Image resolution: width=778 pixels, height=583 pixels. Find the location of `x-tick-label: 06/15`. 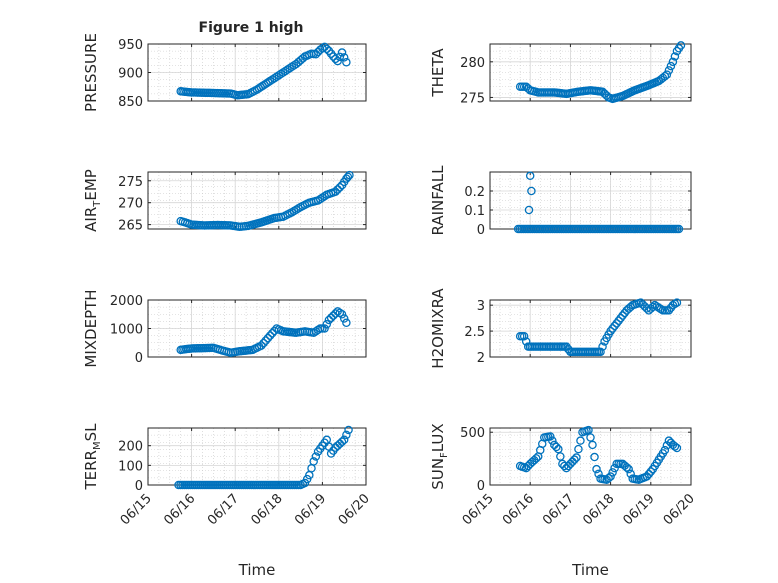

x-tick-label: 06/15 is located at coordinates (136, 509).